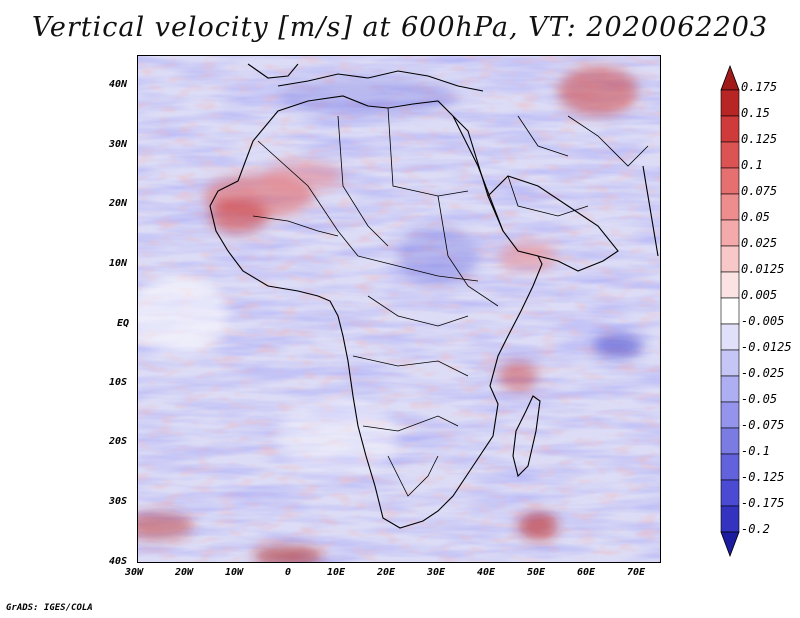 This screenshot has width=800, height=618. I want to click on lon-label: 50E, so click(536, 572).